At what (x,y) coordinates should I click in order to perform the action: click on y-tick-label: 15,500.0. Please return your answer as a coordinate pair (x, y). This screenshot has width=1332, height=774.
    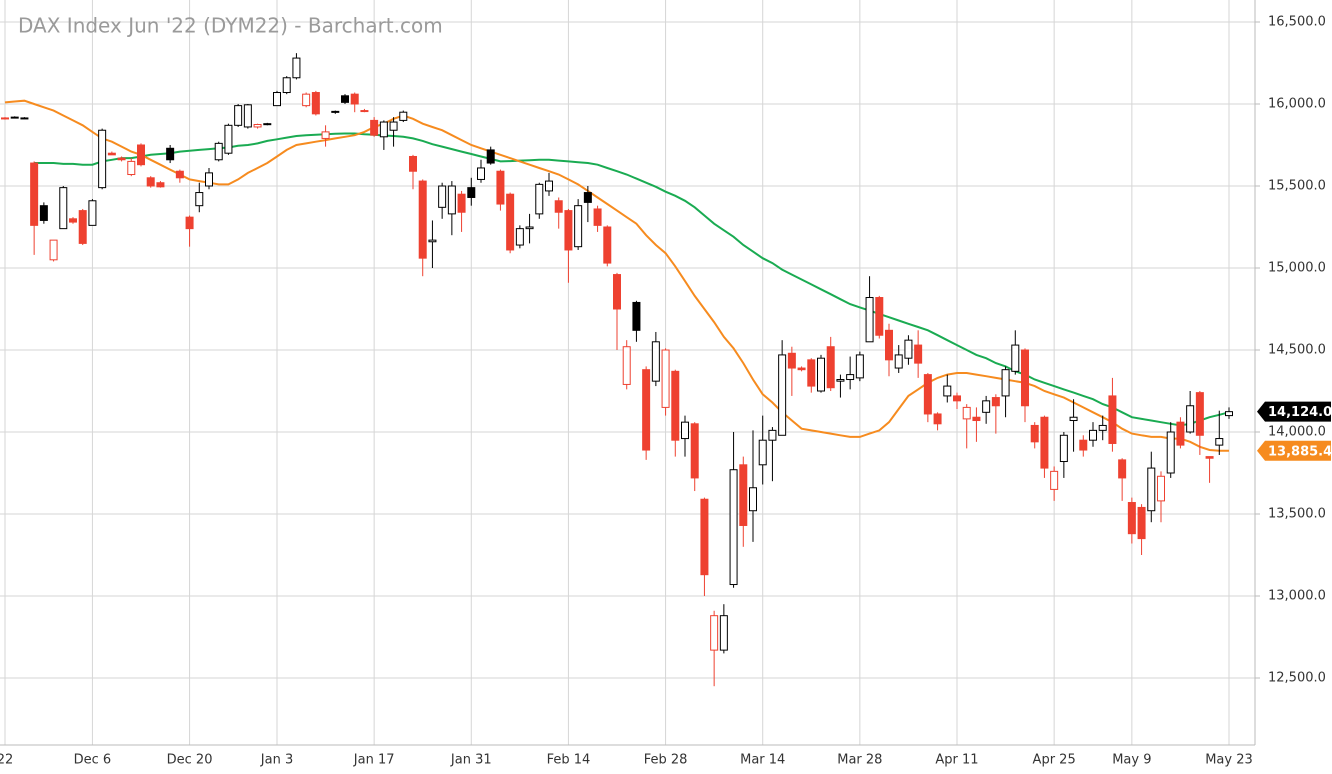
    Looking at the image, I should click on (1297, 186).